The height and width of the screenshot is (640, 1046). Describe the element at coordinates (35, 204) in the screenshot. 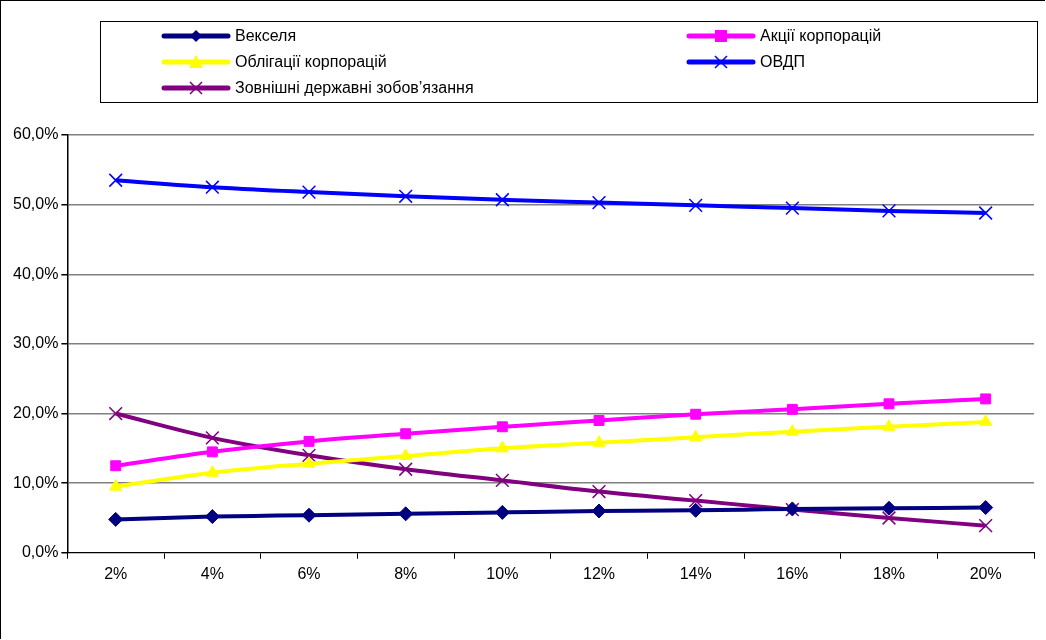

I see `y-tick-label: 50,0%` at that location.